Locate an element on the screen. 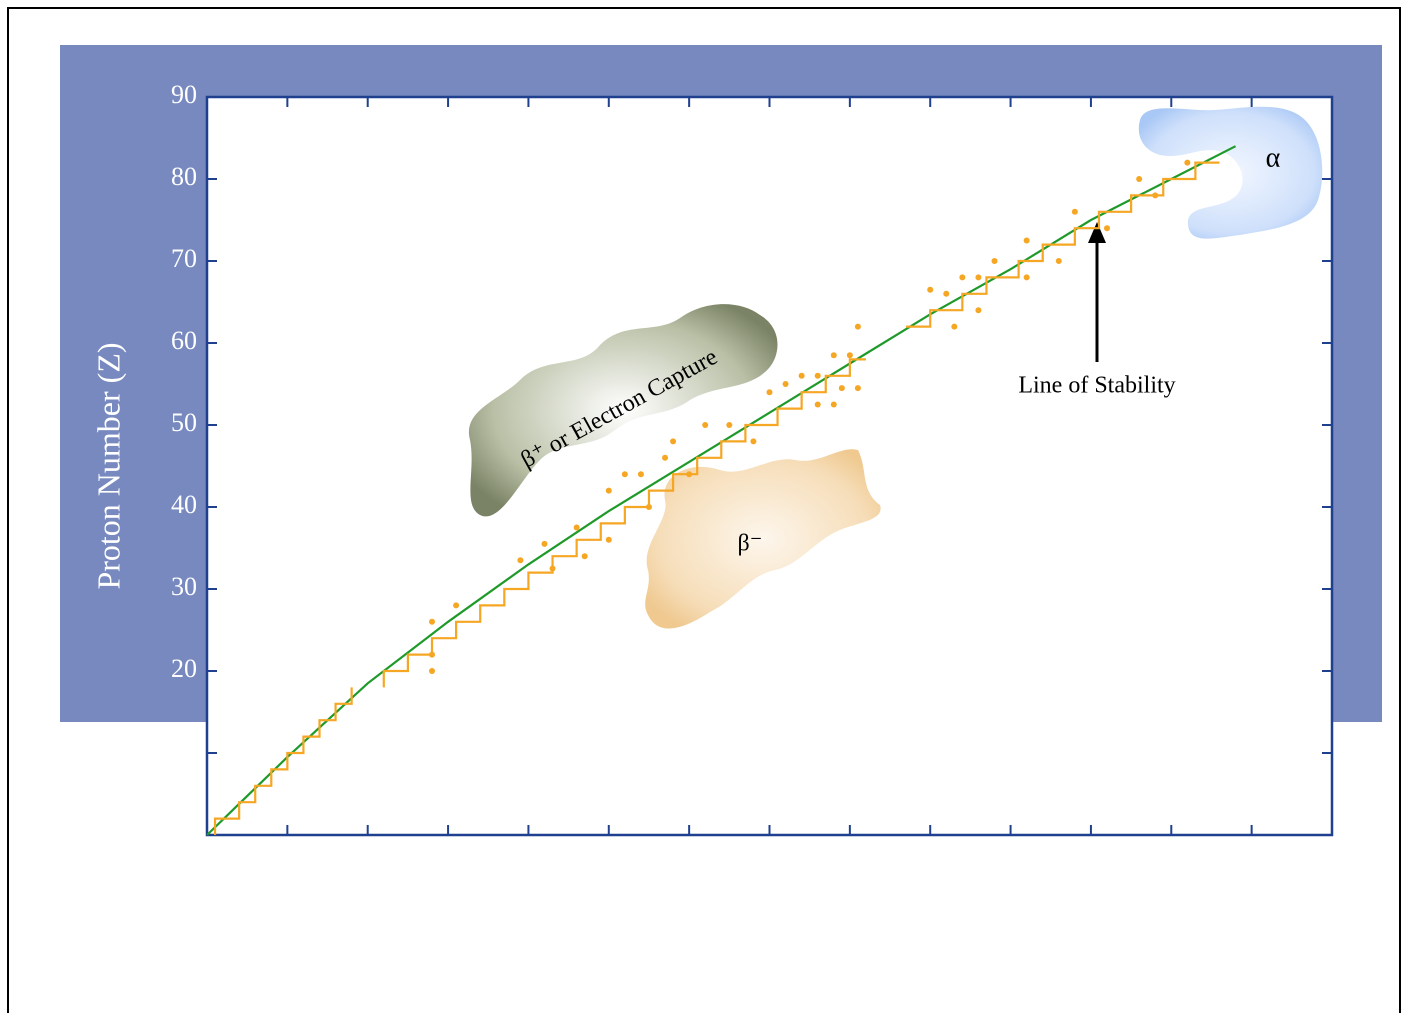 This screenshot has height=1013, width=1405. y-axis-label: Proton Number (Z) is located at coordinates (108, 465).